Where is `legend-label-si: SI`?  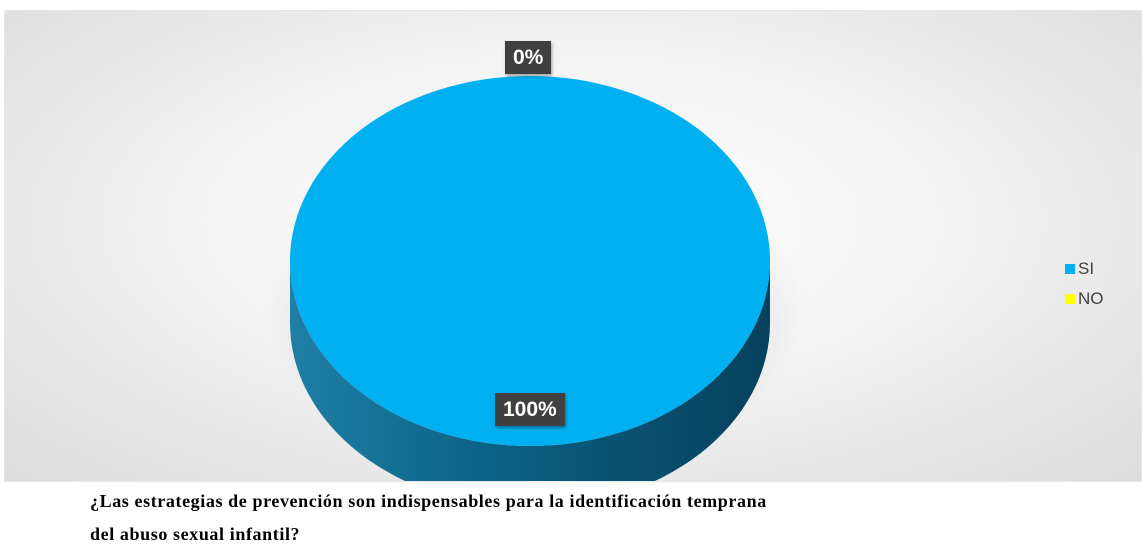 legend-label-si: SI is located at coordinates (1086, 268).